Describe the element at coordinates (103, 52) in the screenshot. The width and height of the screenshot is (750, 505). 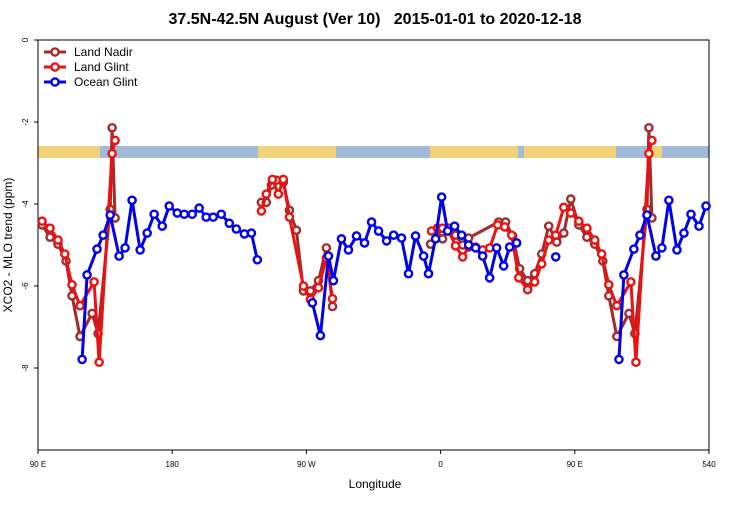
I see `legend-label: Land Nadir` at that location.